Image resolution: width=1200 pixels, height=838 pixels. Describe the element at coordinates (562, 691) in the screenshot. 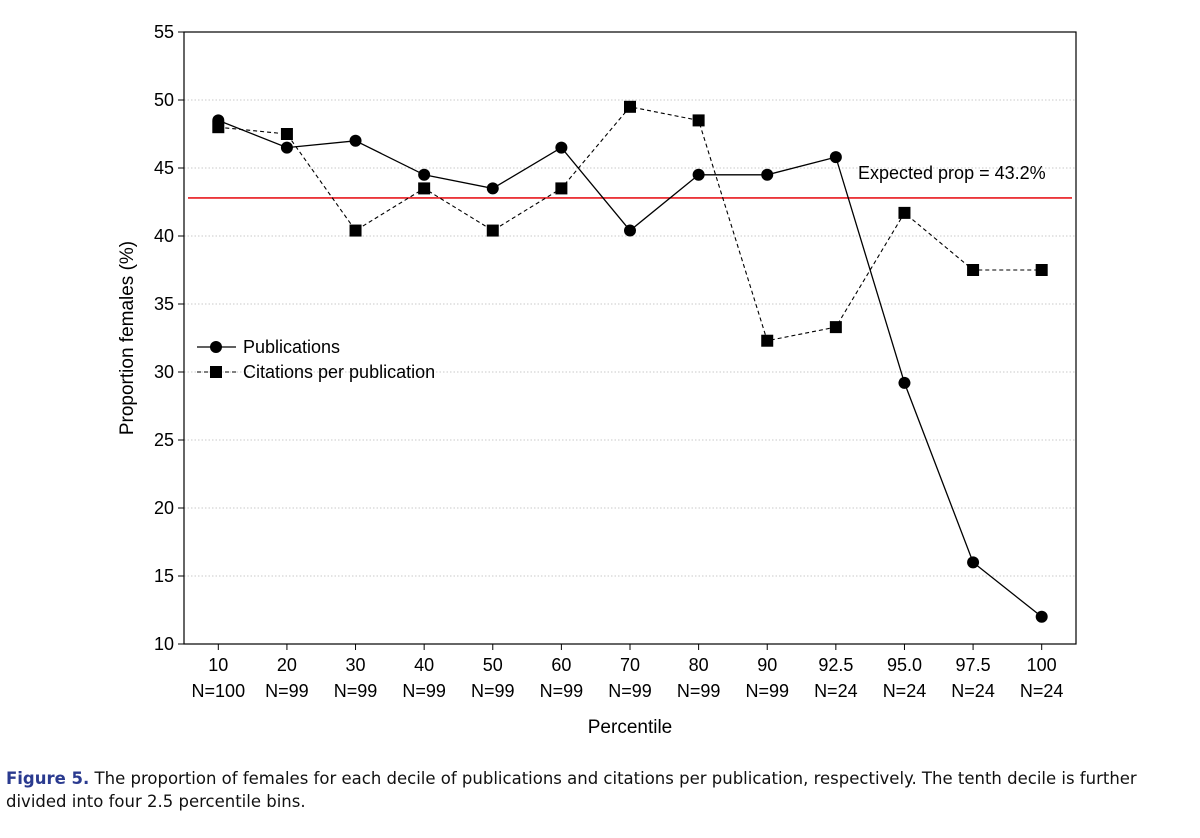

I see `x-tick-count-60: N=99` at that location.